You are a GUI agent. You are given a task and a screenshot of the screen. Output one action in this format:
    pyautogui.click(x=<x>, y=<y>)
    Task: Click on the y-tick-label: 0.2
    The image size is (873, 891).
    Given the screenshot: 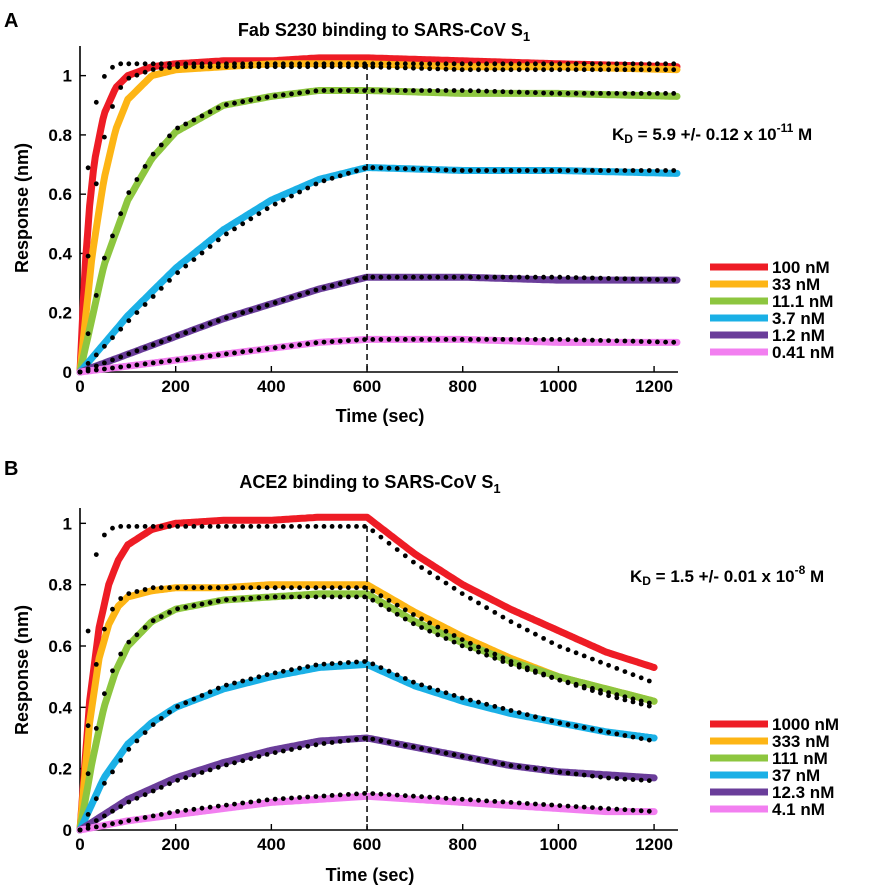 What is the action you would take?
    pyautogui.click(x=60, y=769)
    